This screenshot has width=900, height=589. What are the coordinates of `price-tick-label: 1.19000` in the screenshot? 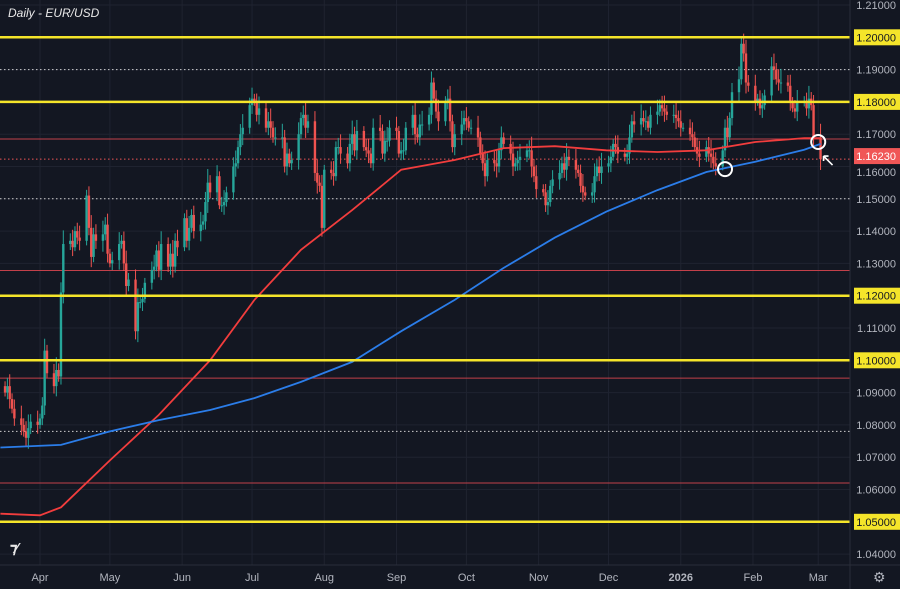 It's located at (876, 71).